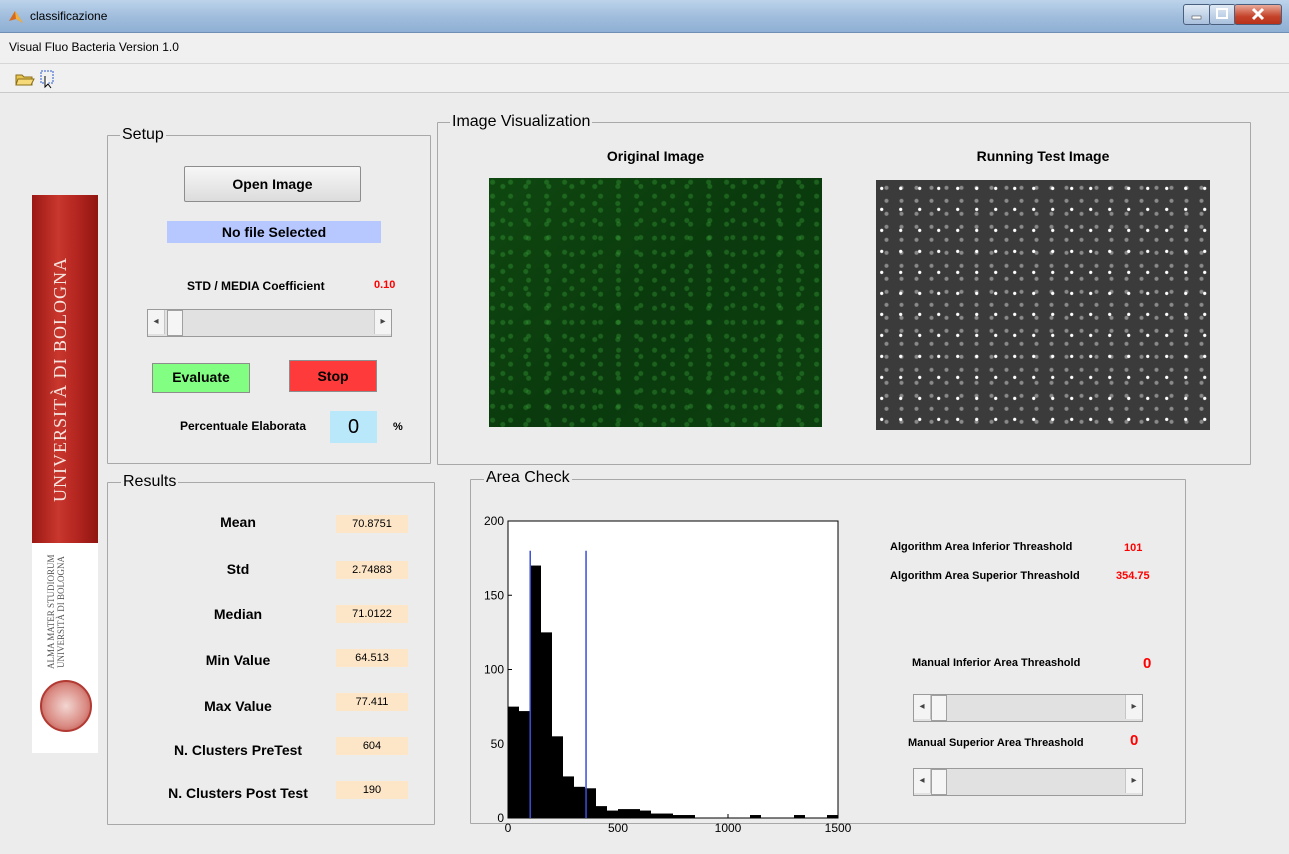  I want to click on results-panel, so click(271, 653).